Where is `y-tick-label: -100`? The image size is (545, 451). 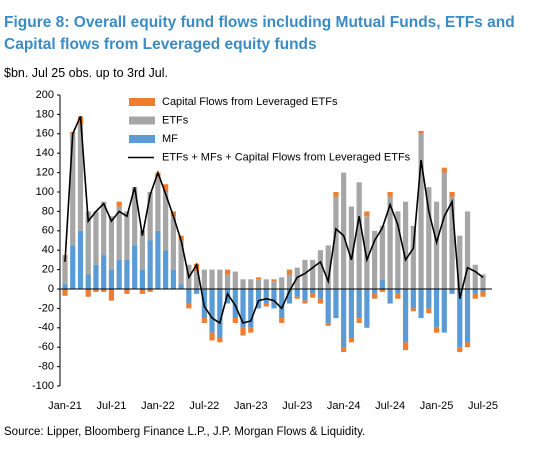
y-tick-label: -100 is located at coordinates (43, 386).